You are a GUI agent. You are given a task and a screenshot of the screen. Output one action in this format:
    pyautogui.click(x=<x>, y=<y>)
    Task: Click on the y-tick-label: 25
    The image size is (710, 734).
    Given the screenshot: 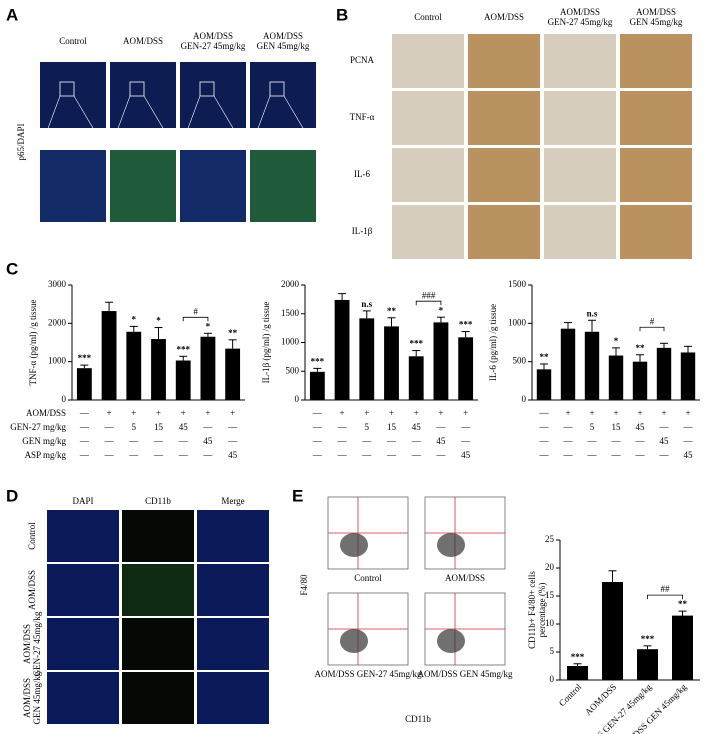 What is the action you would take?
    pyautogui.click(x=550, y=539)
    